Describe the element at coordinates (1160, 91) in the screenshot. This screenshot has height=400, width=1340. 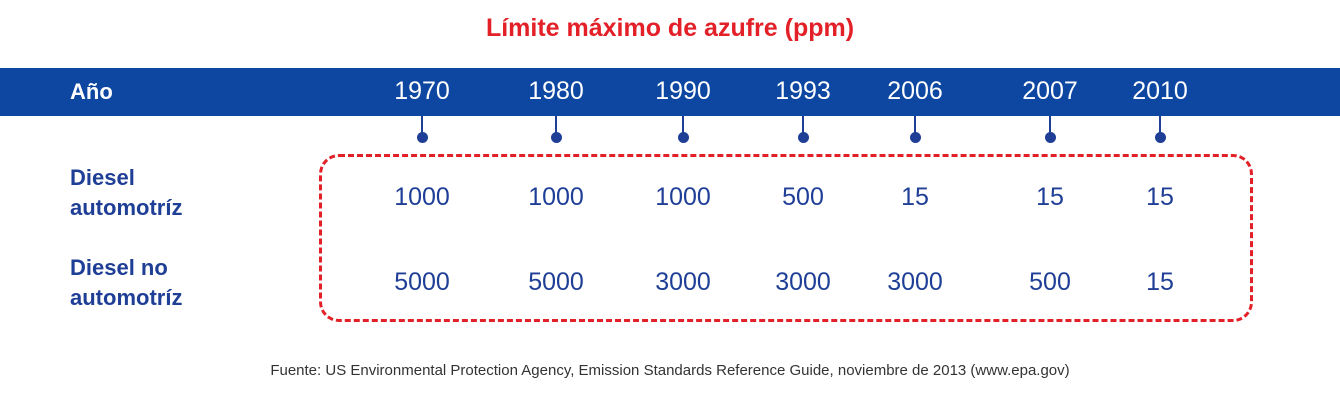
I see `year-label-6: 2010` at that location.